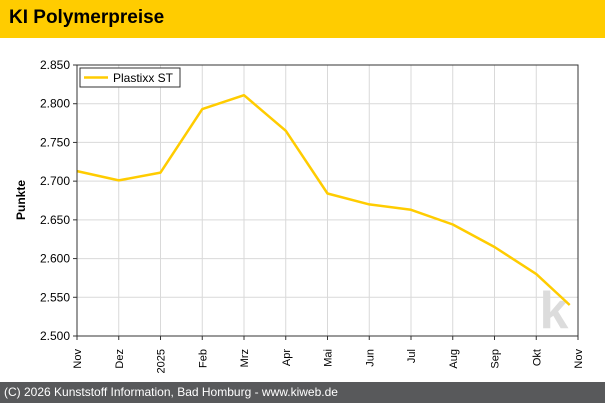  I want to click on x-tick-label: Sep, so click(496, 359).